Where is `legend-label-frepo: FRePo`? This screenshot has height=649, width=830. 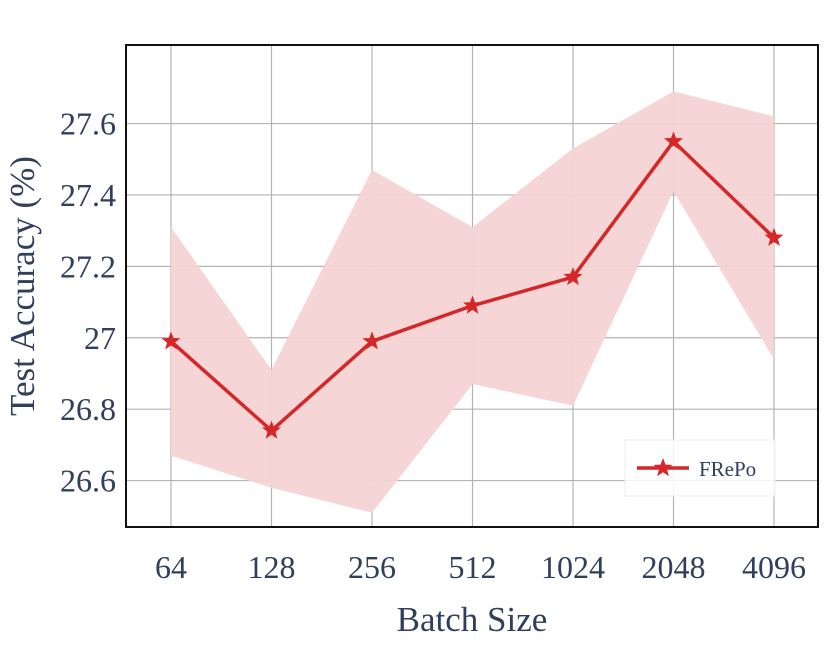 legend-label-frepo: FRePo is located at coordinates (727, 469).